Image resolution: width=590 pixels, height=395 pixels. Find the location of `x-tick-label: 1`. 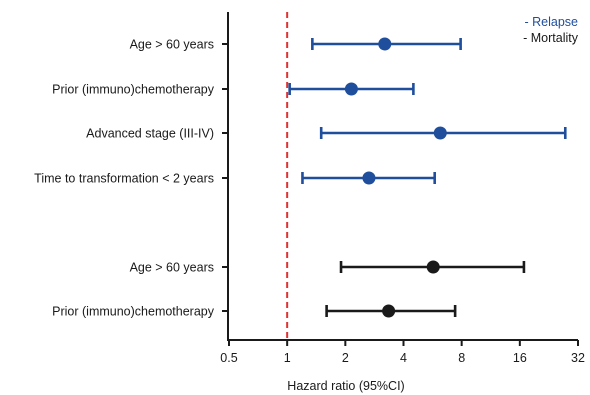

x-tick-label: 1 is located at coordinates (287, 358).